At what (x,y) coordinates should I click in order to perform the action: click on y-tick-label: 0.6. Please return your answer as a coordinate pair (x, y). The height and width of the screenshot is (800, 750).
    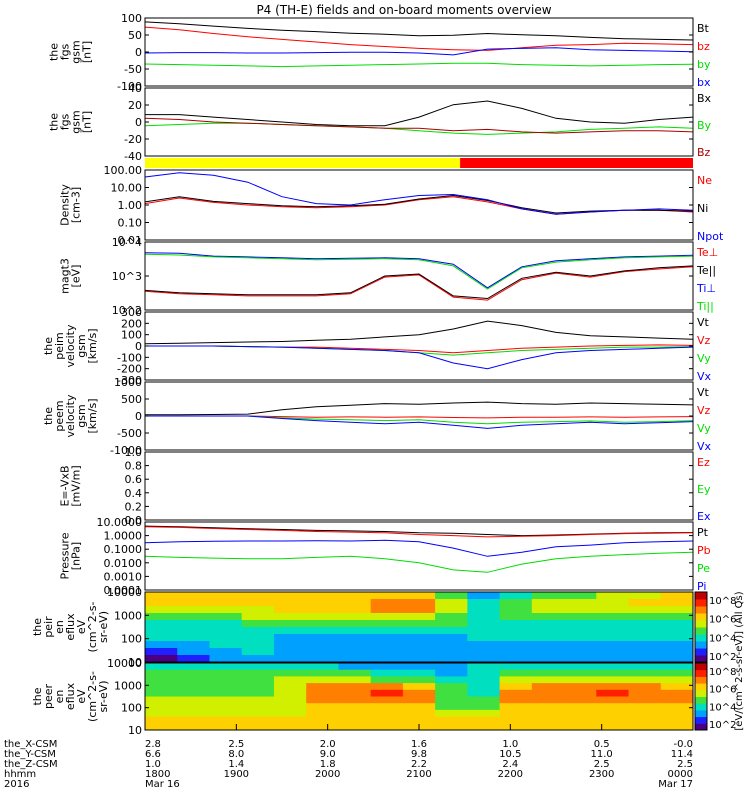
    Looking at the image, I should click on (134, 479).